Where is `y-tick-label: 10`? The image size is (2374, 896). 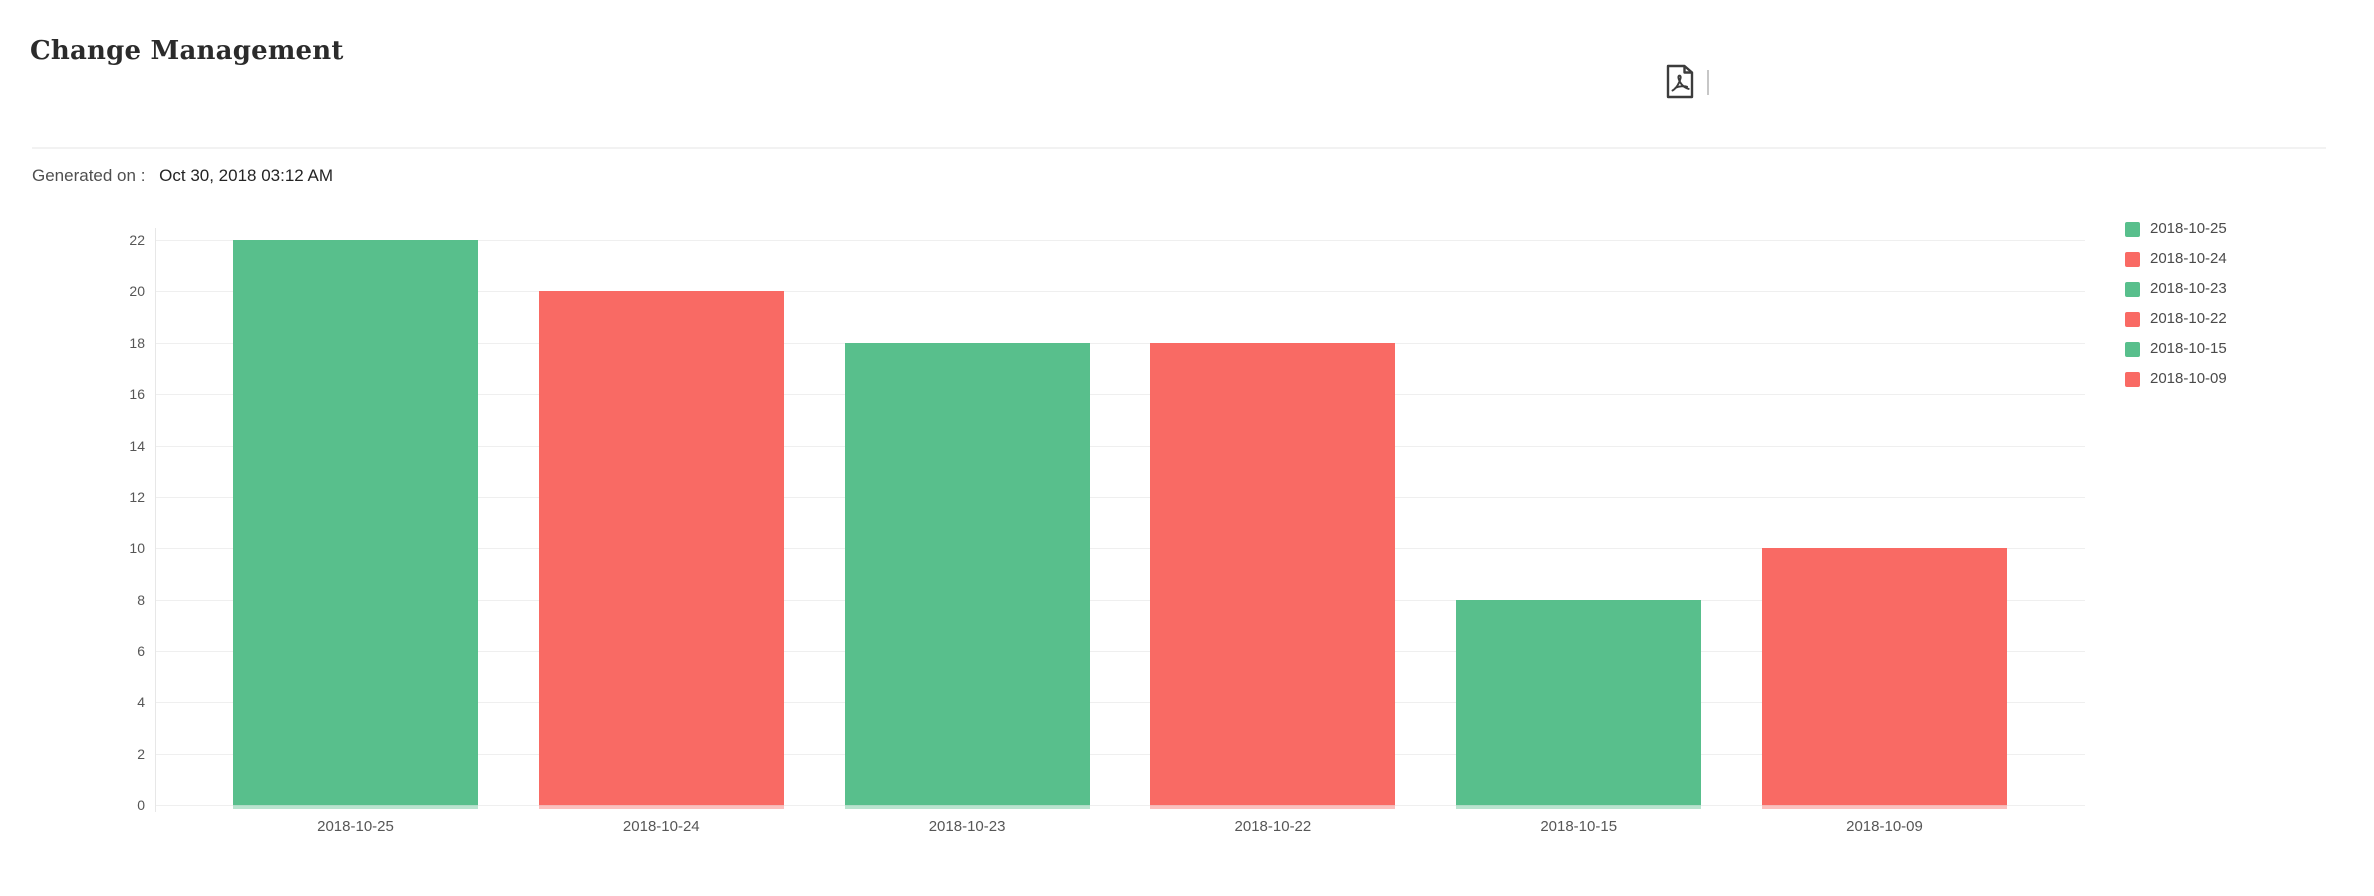
y-tick-label: 10 is located at coordinates (137, 548).